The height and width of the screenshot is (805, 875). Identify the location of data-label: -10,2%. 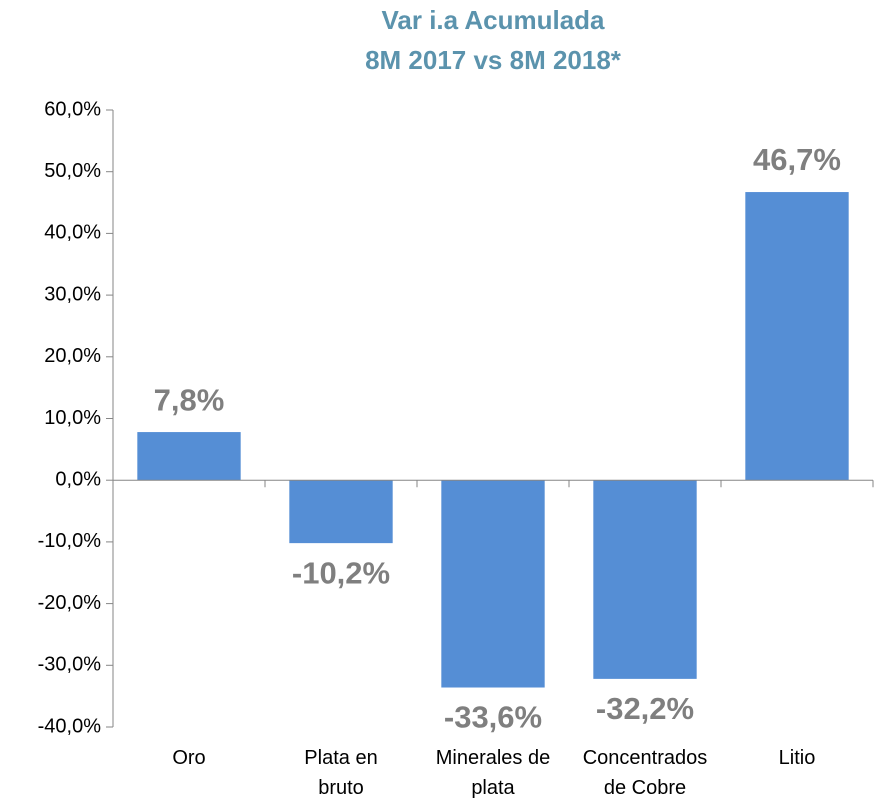
(341, 572).